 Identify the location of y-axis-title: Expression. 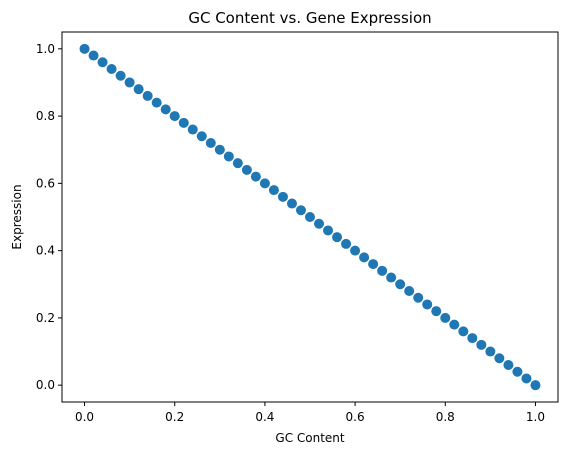
(17, 216).